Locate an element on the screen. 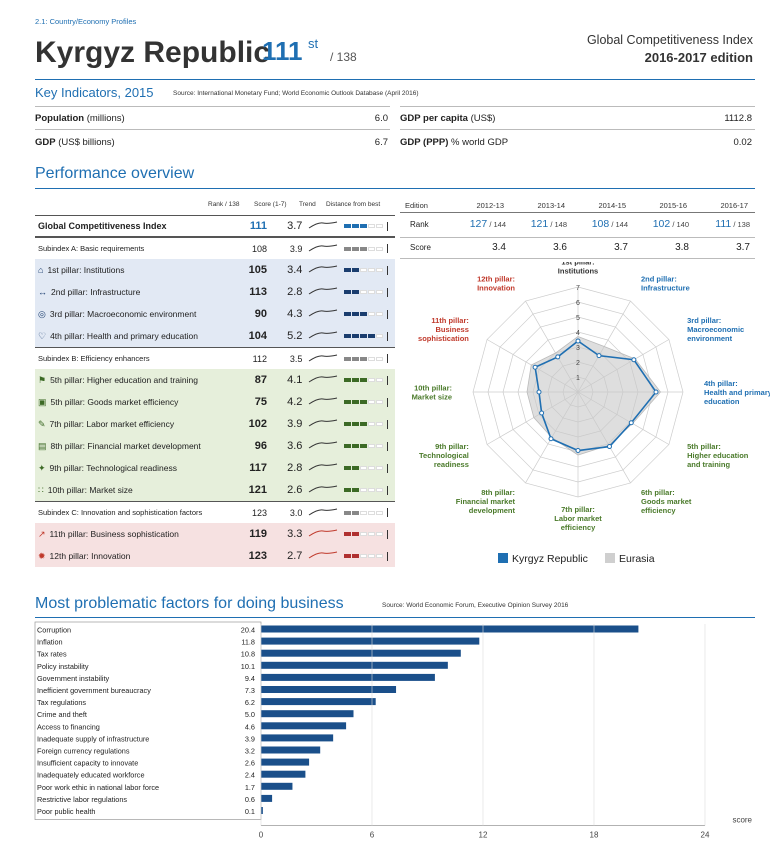 This screenshot has width=777, height=841. edition-rank: 102 / 140 is located at coordinates (662, 224).